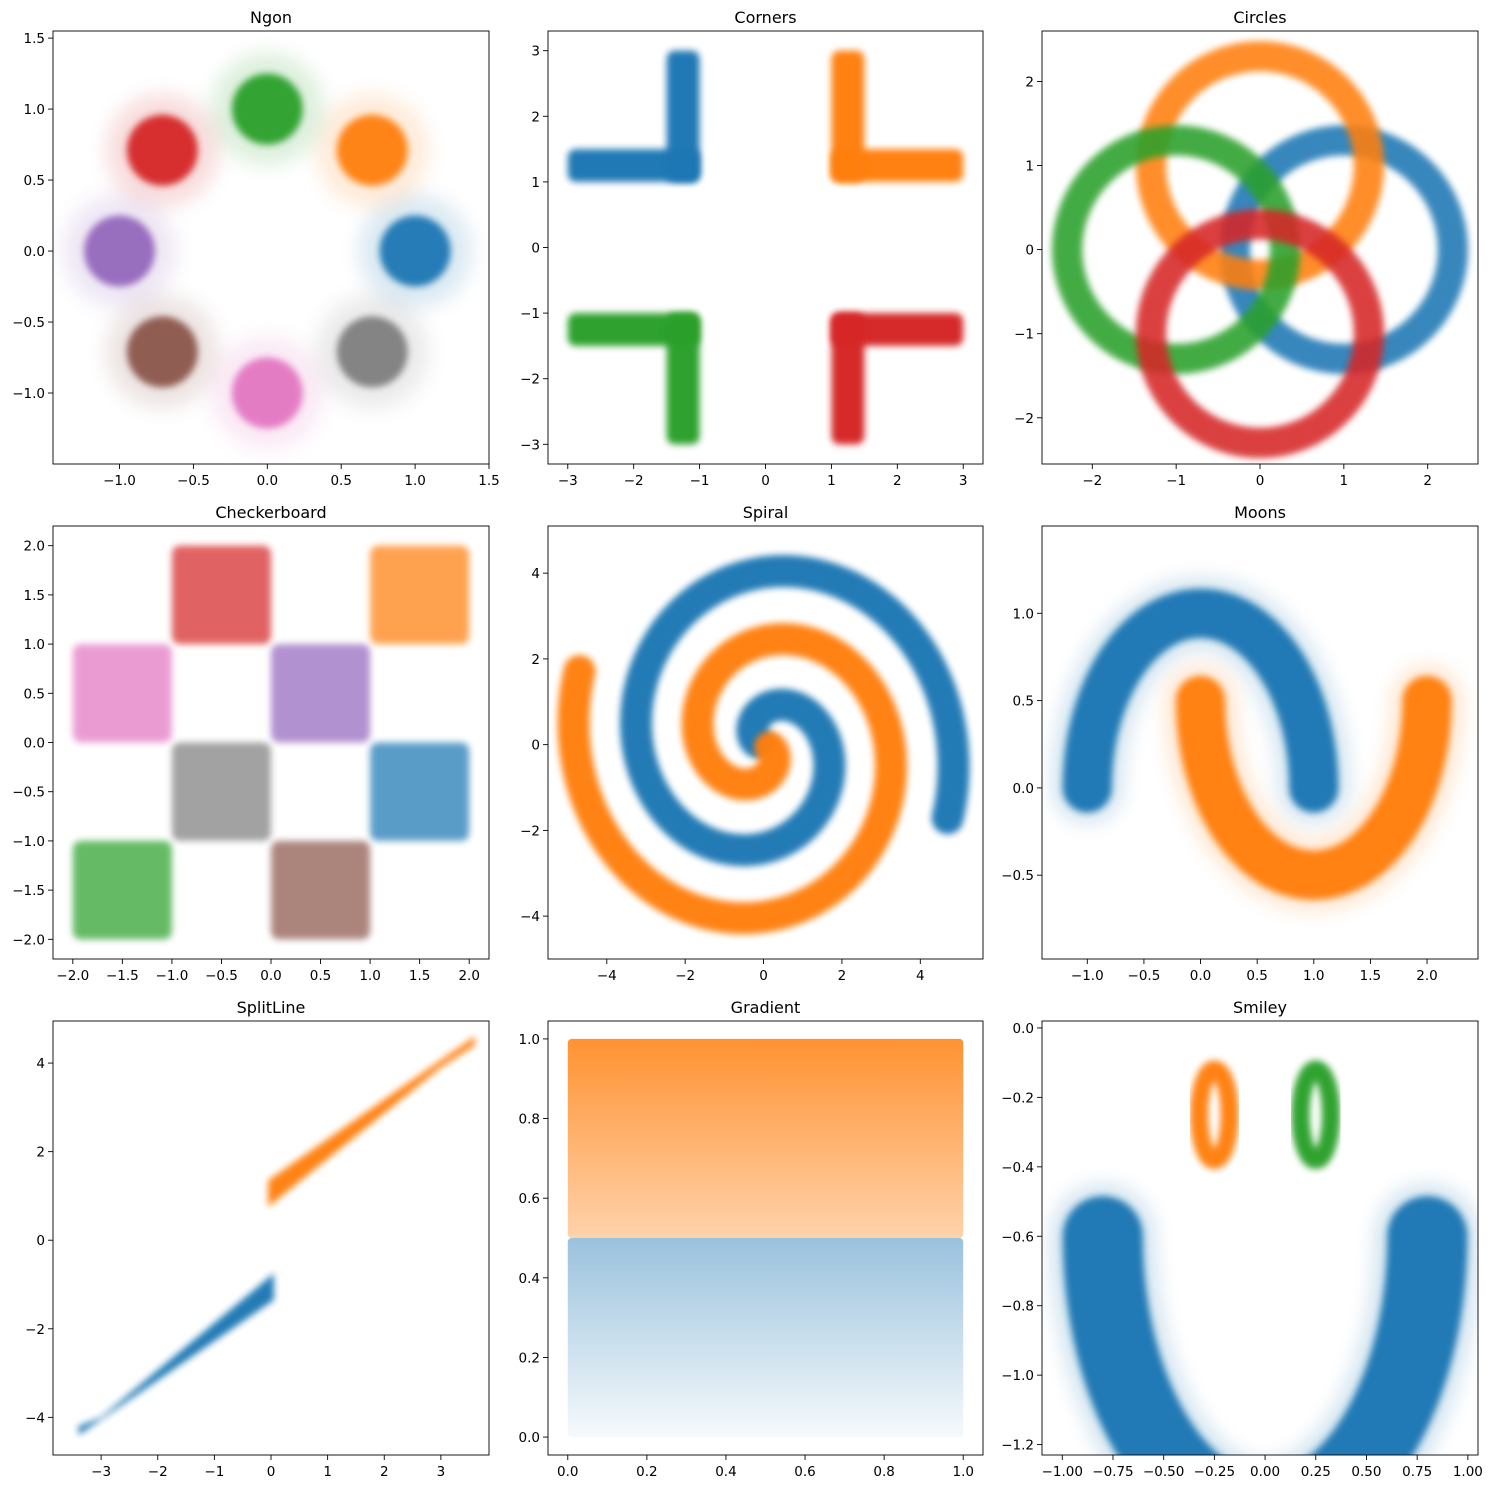 Image resolution: width=1492 pixels, height=1489 pixels. What do you see at coordinates (920, 976) in the screenshot?
I see `x-tick-label: 4` at bounding box center [920, 976].